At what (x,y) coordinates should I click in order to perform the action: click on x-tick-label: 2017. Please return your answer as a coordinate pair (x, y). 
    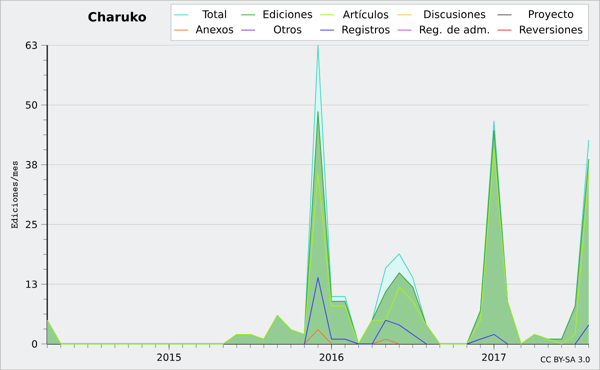
    Looking at the image, I should click on (494, 357).